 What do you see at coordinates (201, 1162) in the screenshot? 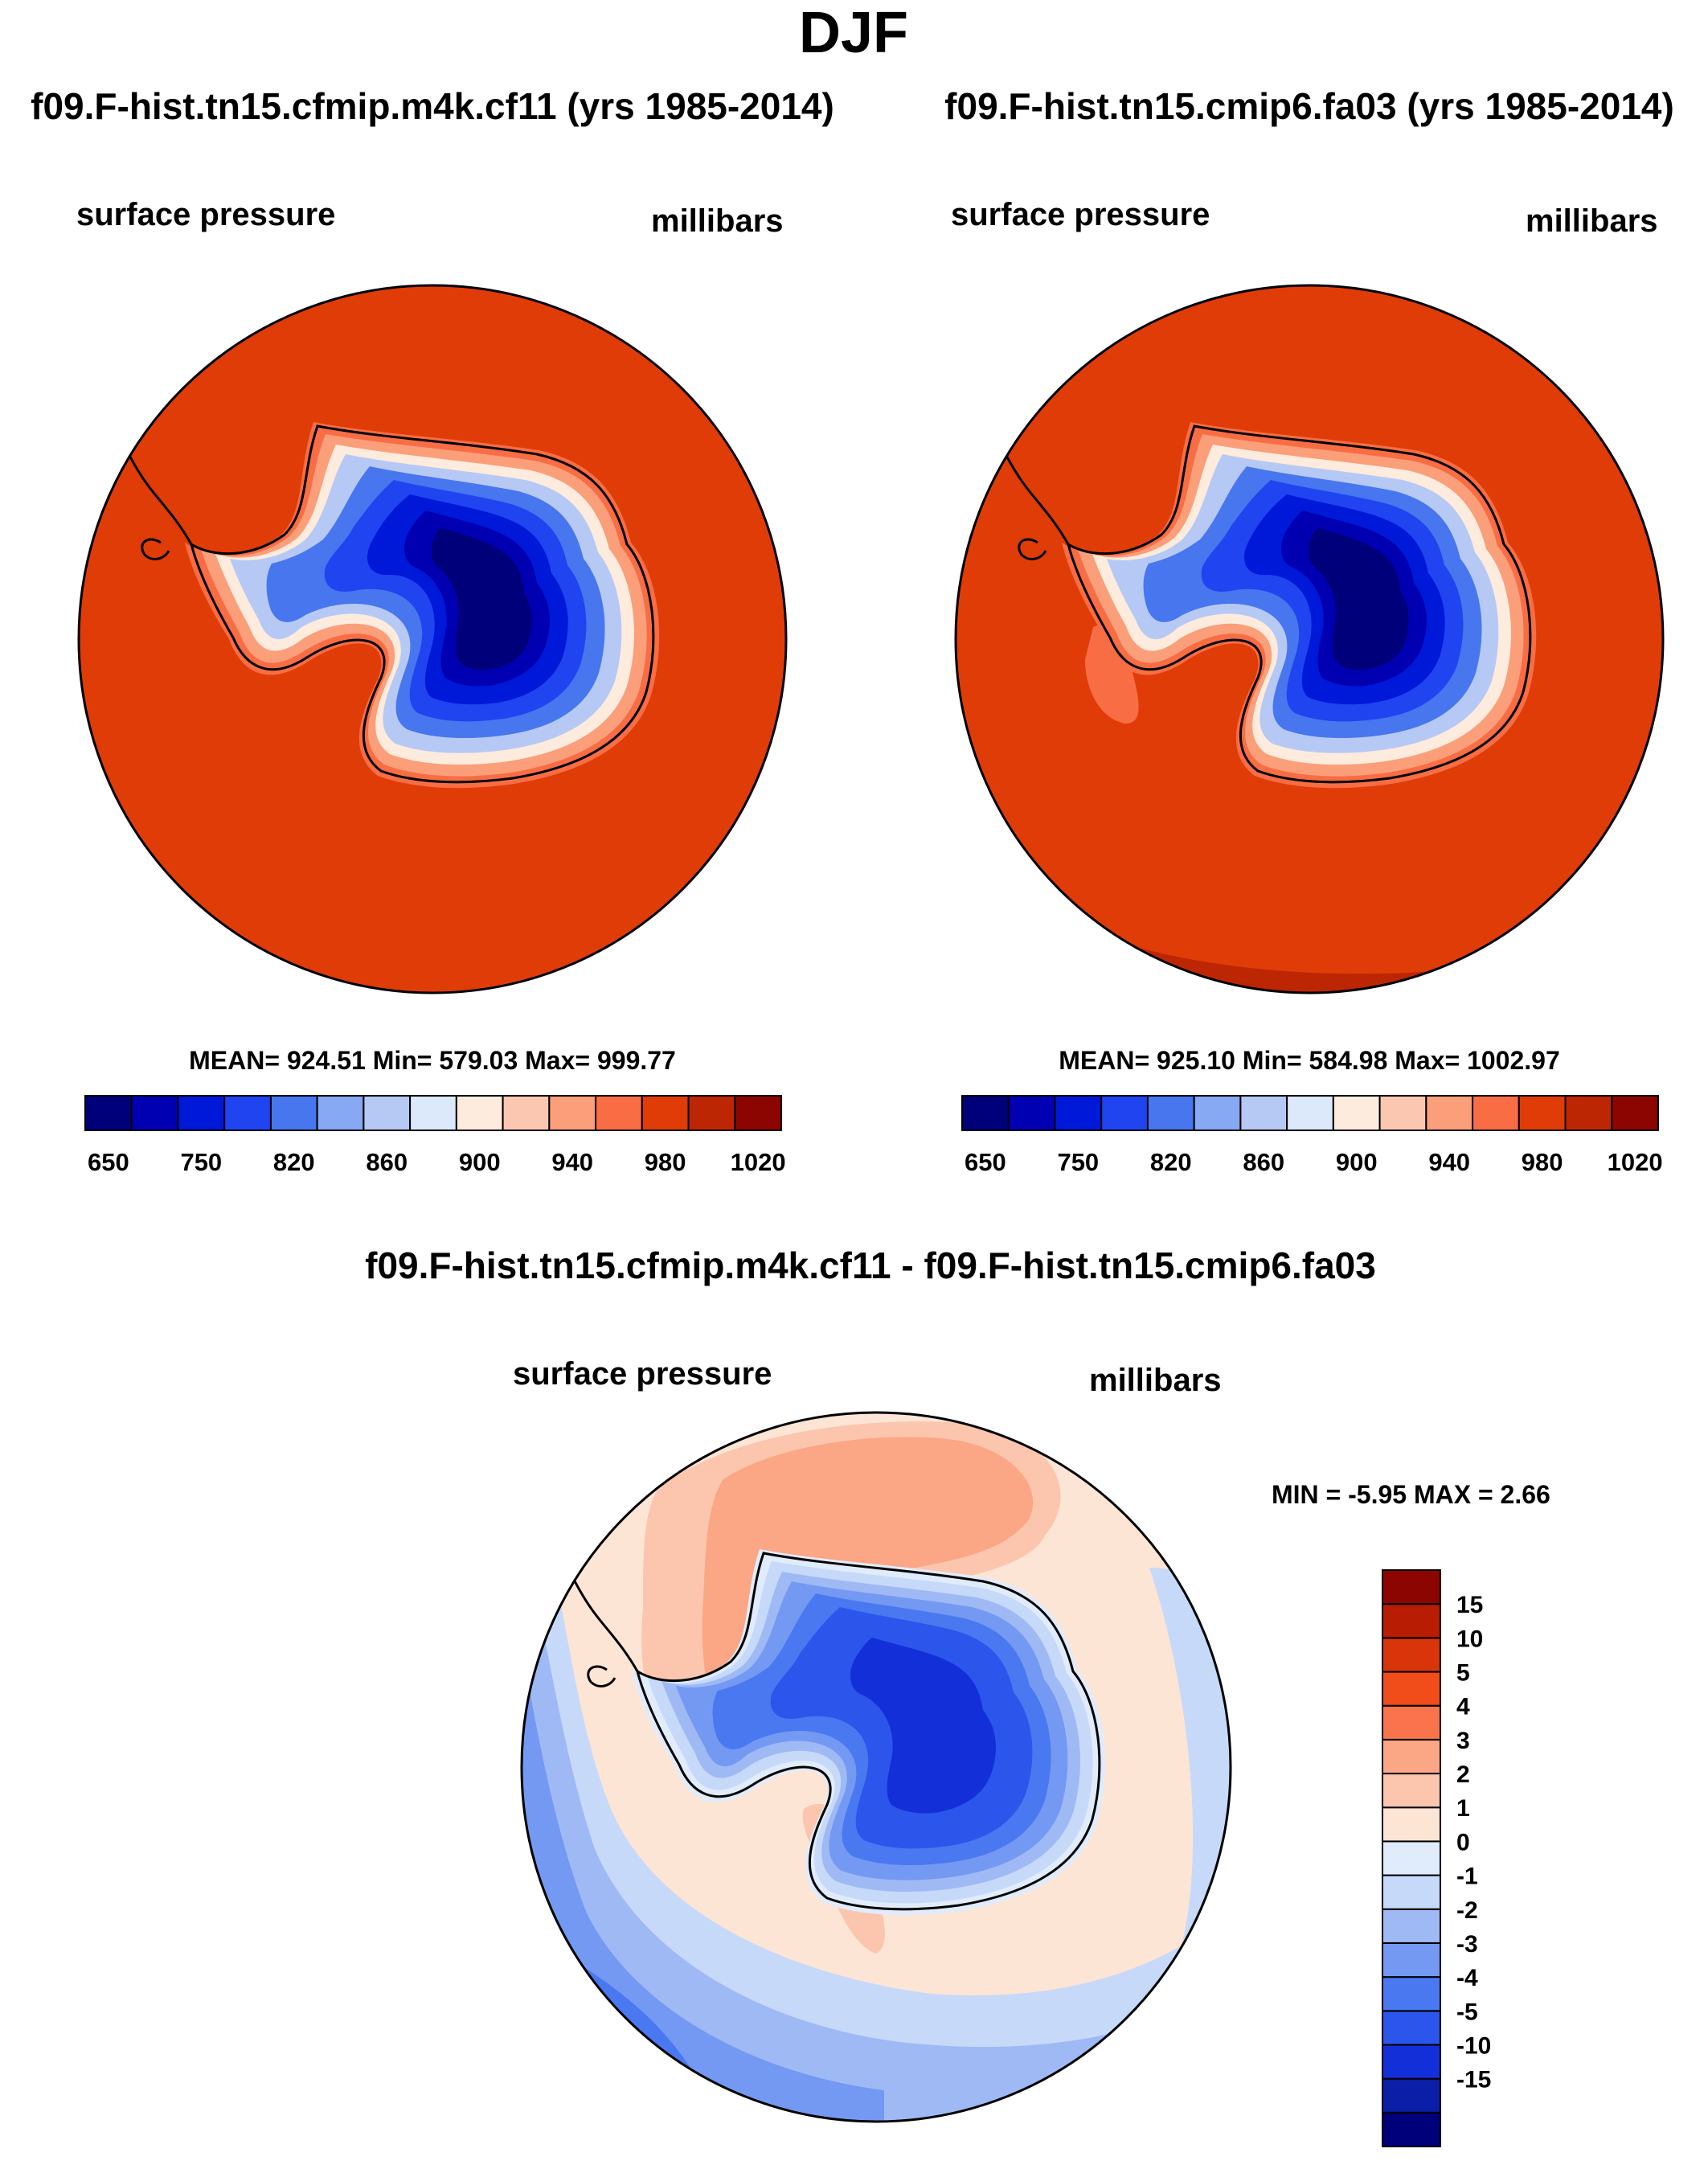
I see `panel-a-colorbar-tick-label: 750` at bounding box center [201, 1162].